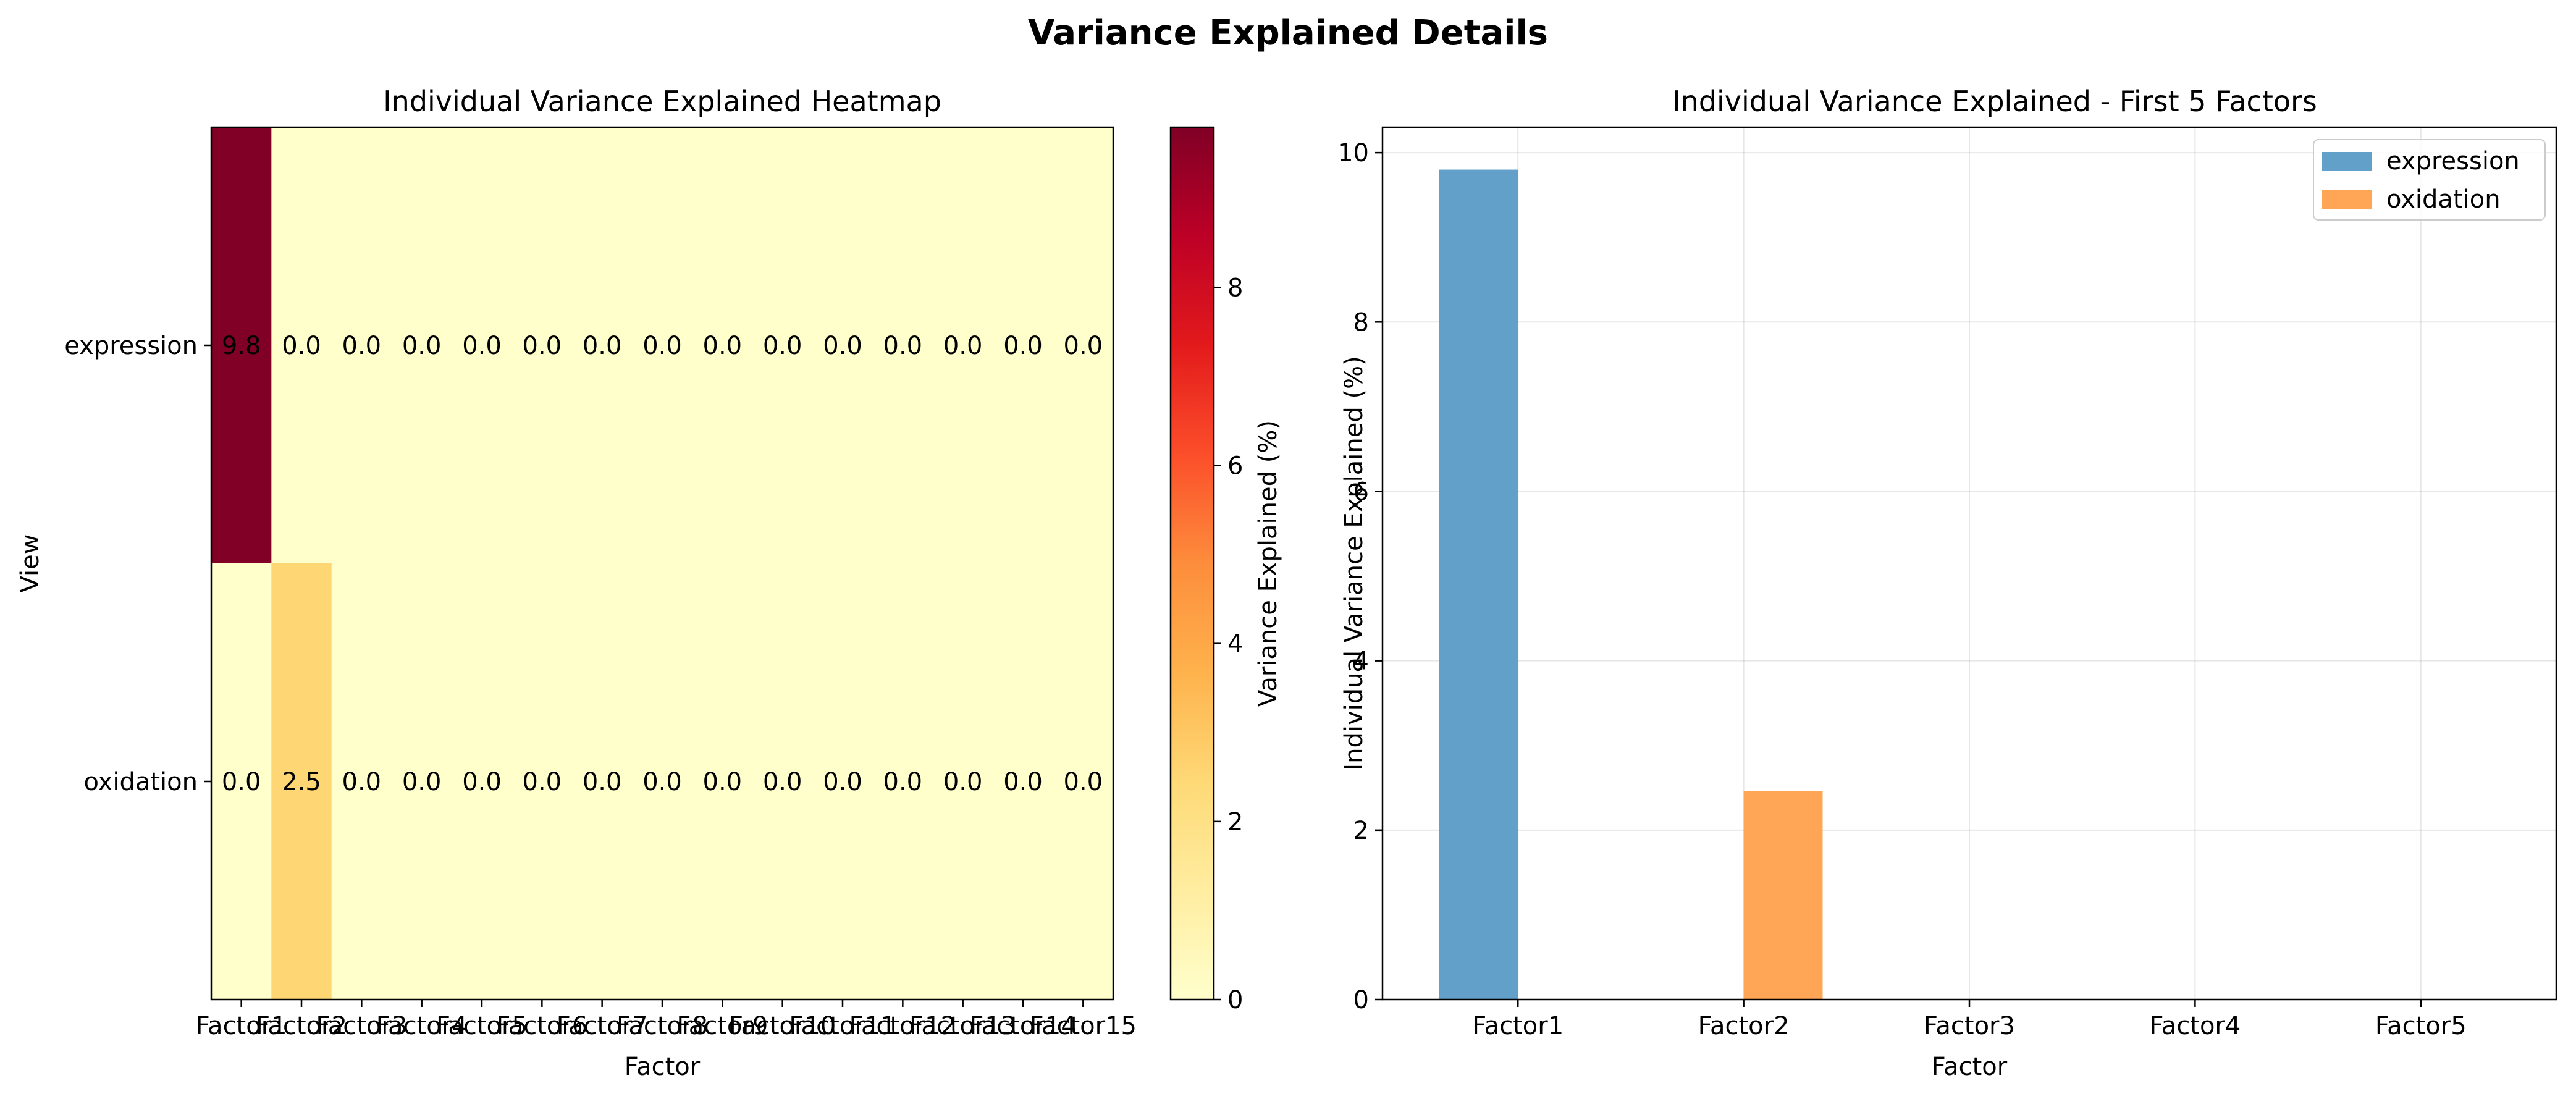  Describe the element at coordinates (1361, 661) in the screenshot. I see `bar-y-tick-label: 4` at that location.